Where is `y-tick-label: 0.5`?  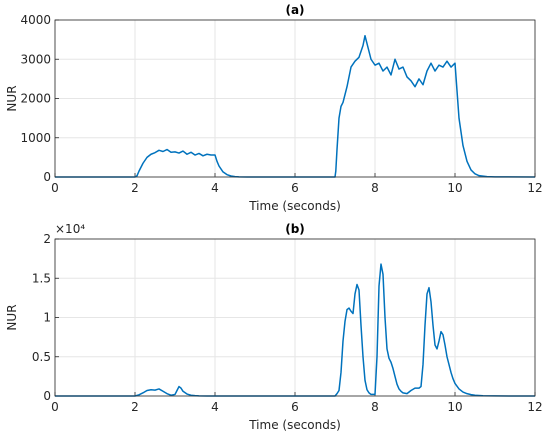
y-tick-label: 0.5 is located at coordinates (41, 357).